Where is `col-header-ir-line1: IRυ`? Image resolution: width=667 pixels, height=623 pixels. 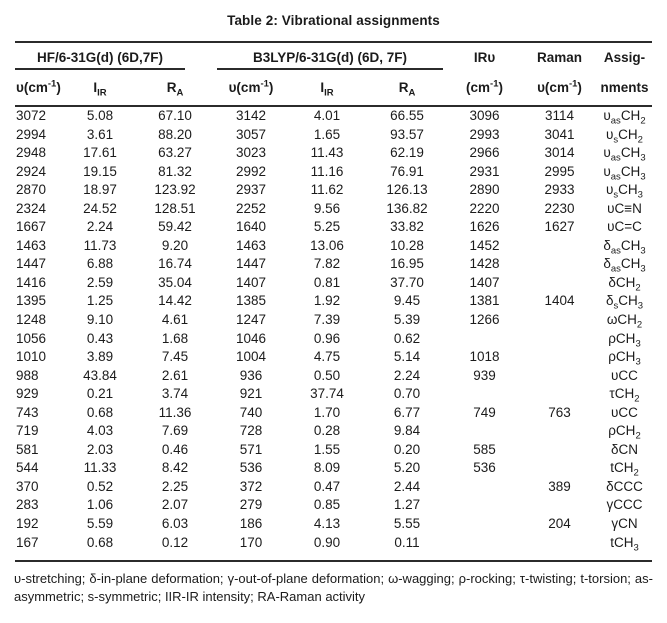
col-header-ir-line1: IRυ is located at coordinates (484, 57).